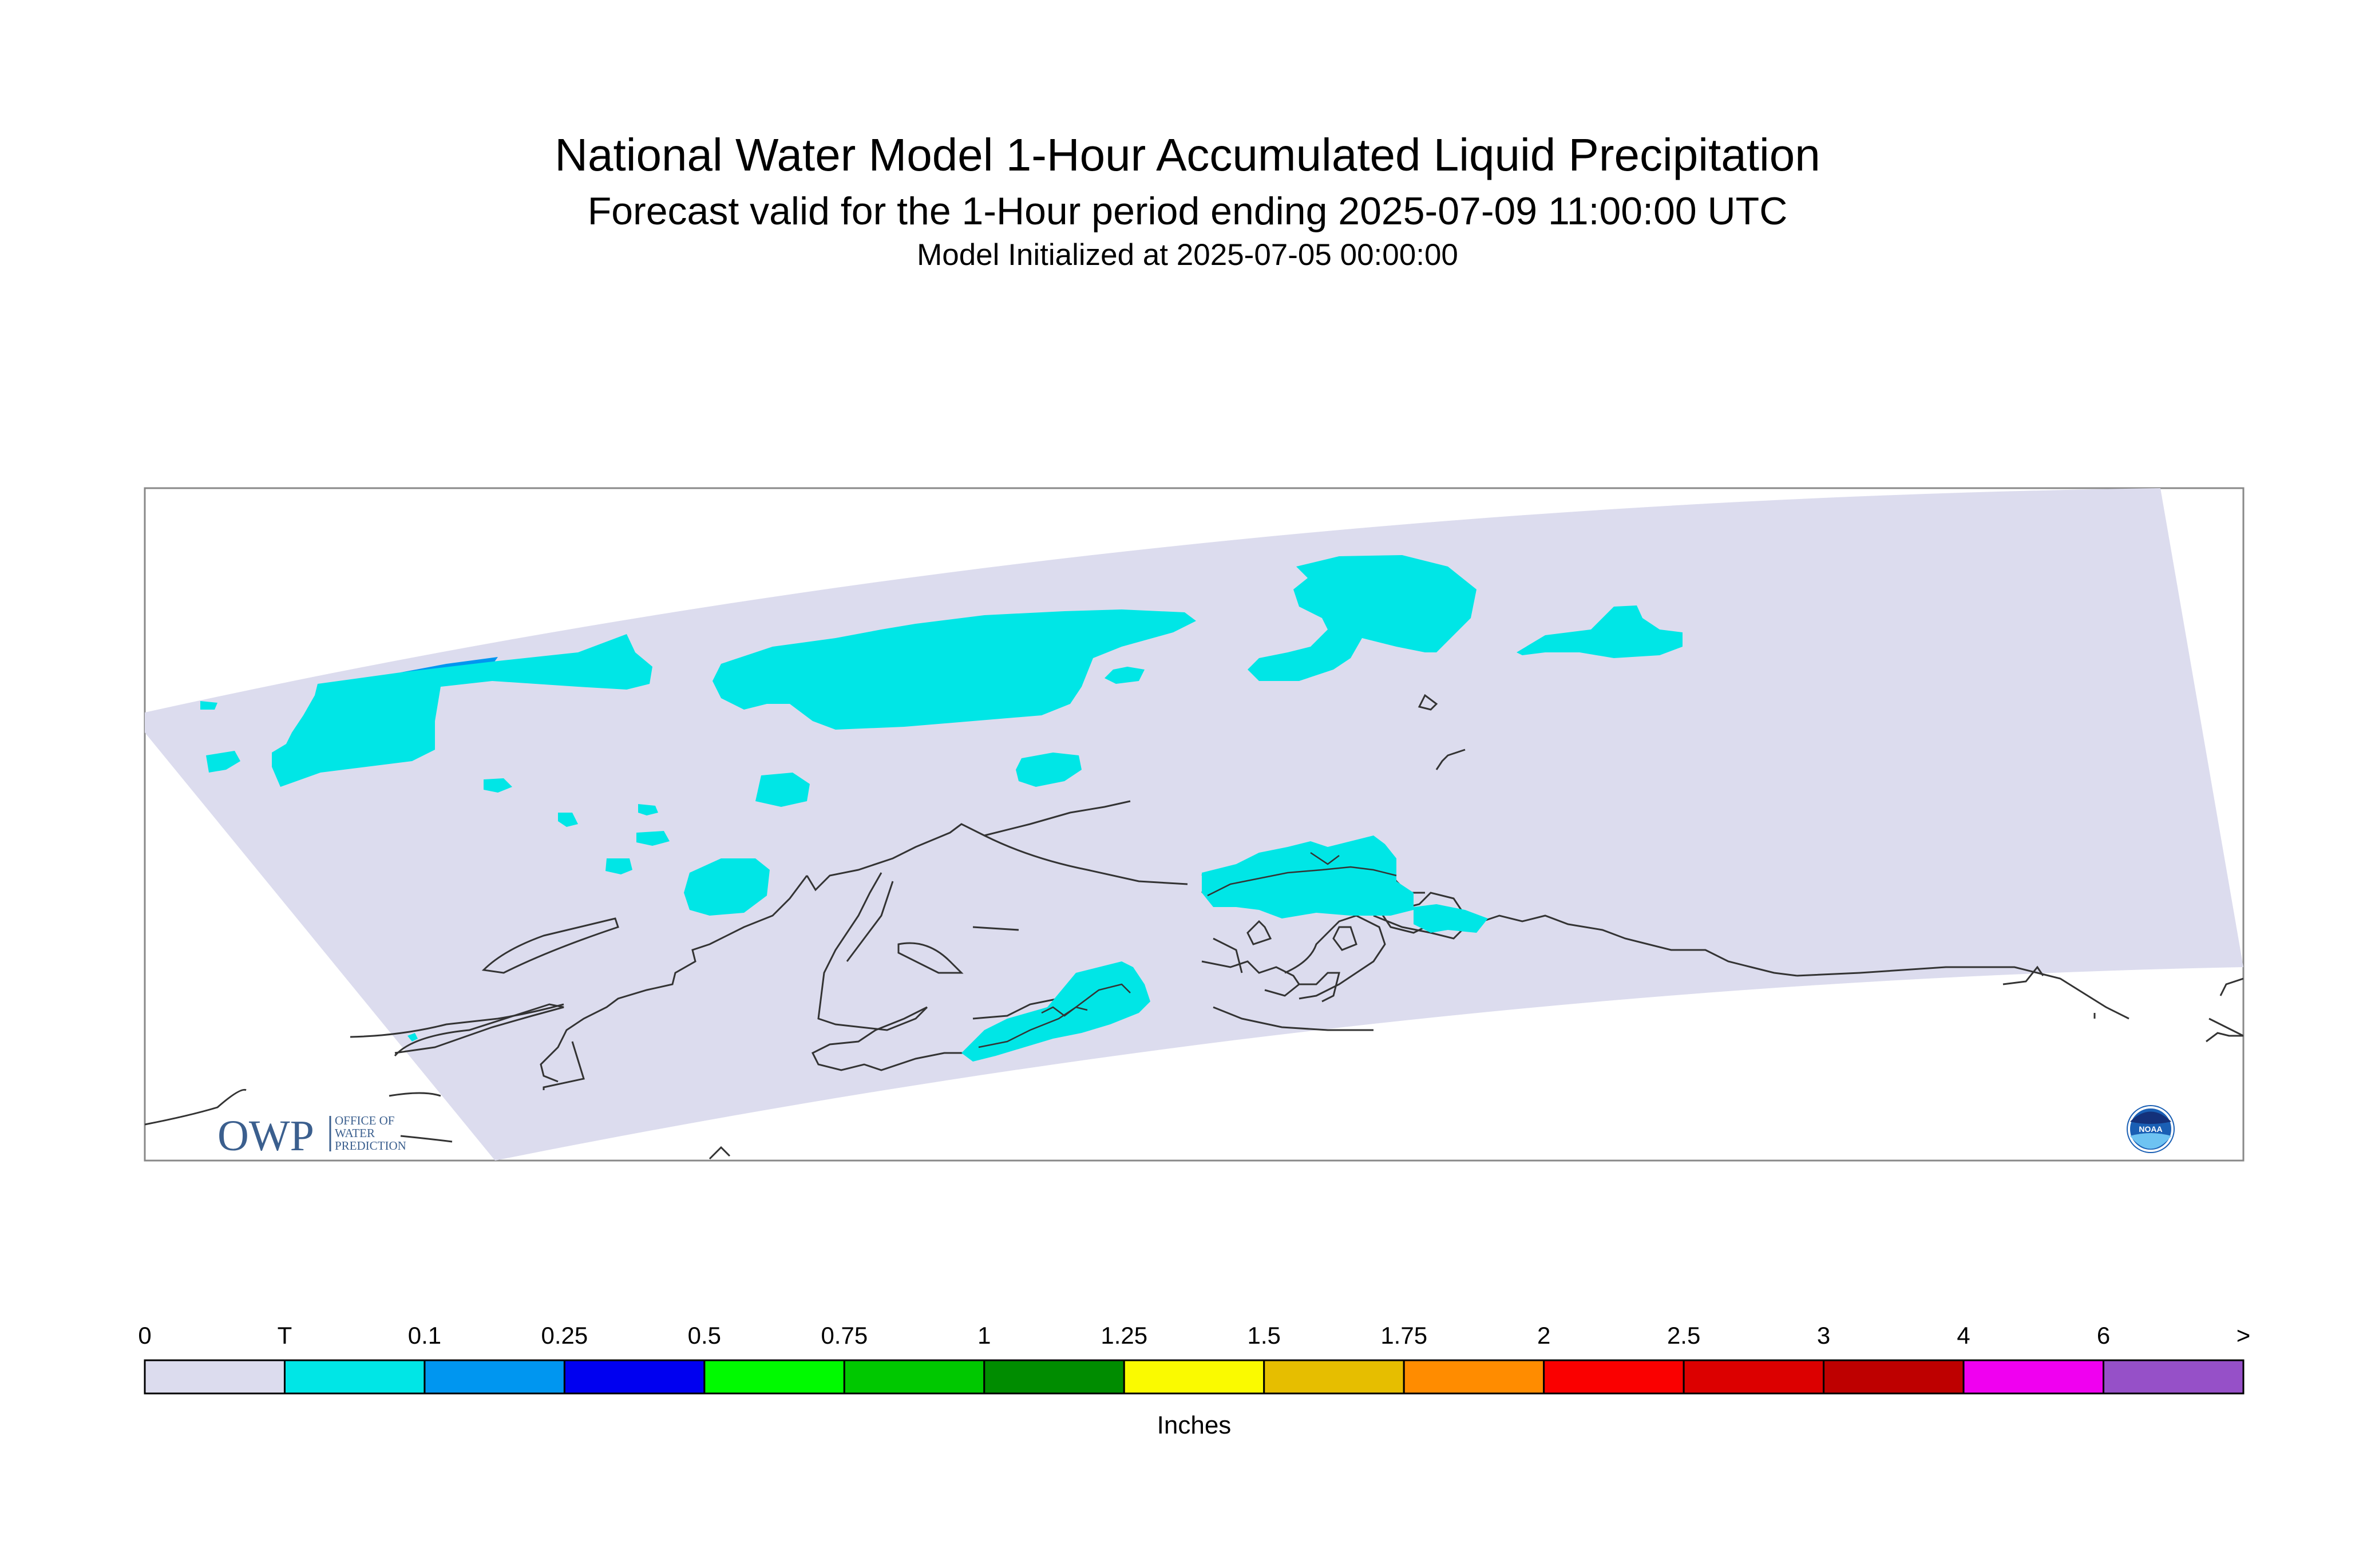  Describe the element at coordinates (705, 1335) in the screenshot. I see `legend-tick-label: 0.5` at that location.